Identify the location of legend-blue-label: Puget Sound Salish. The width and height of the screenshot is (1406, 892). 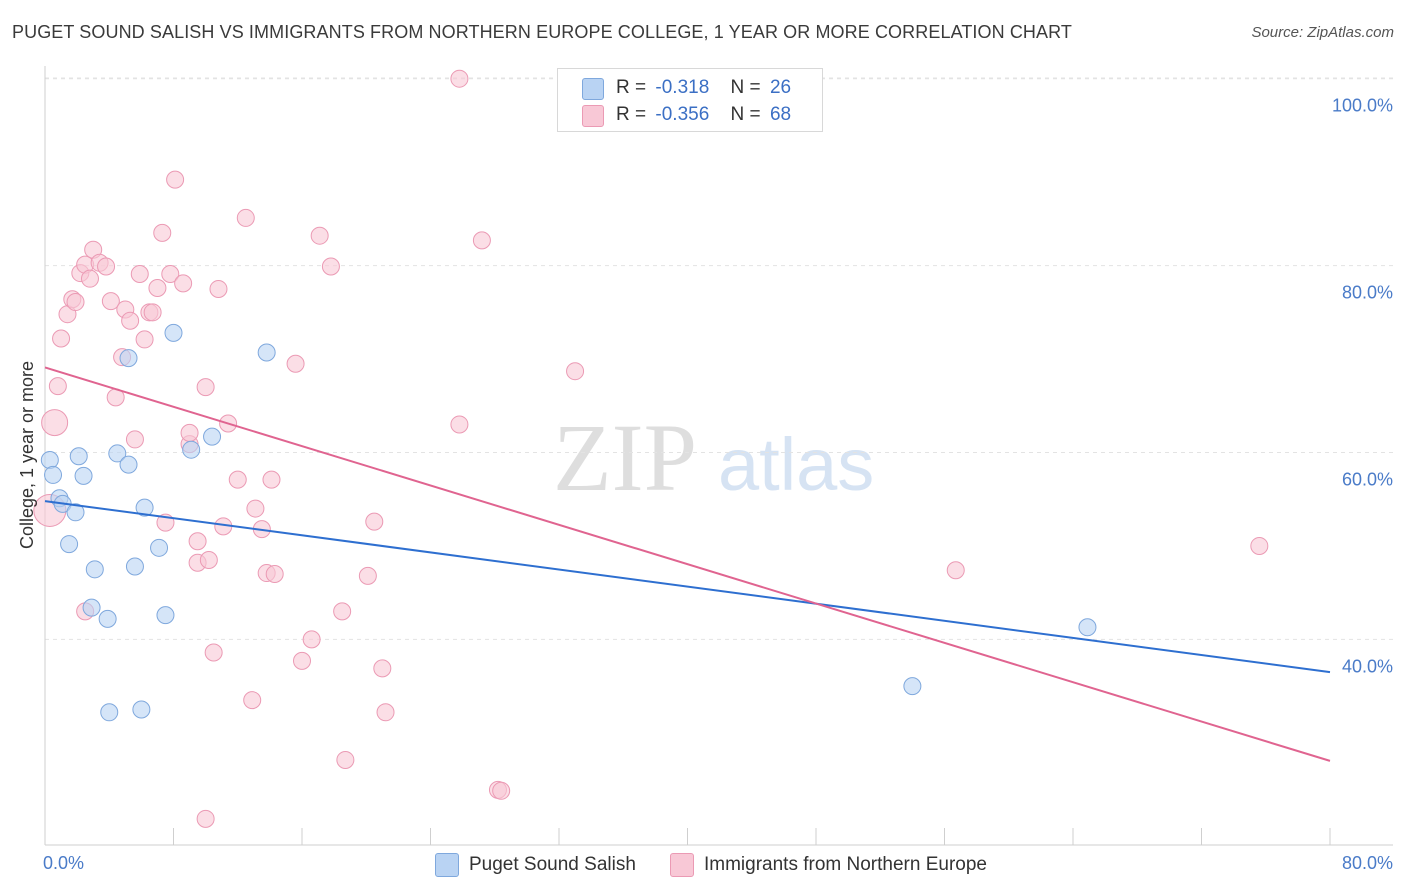
(552, 864).